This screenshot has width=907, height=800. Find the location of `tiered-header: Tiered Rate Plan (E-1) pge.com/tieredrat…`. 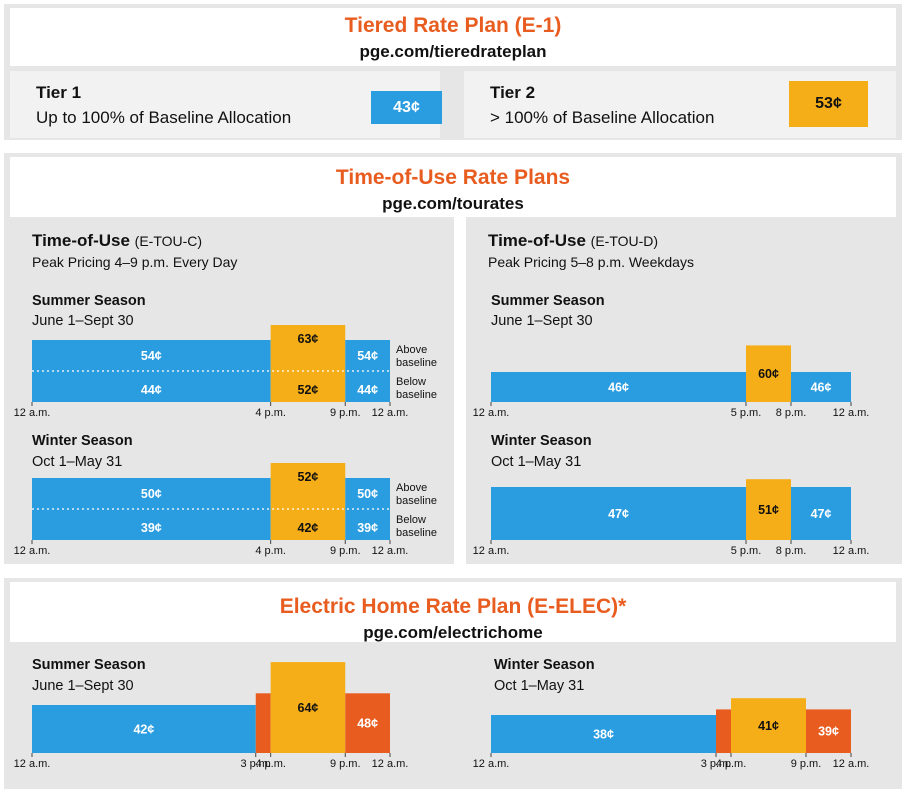

tiered-header: Tiered Rate Plan (E-1) pge.com/tieredrat… is located at coordinates (453, 37).